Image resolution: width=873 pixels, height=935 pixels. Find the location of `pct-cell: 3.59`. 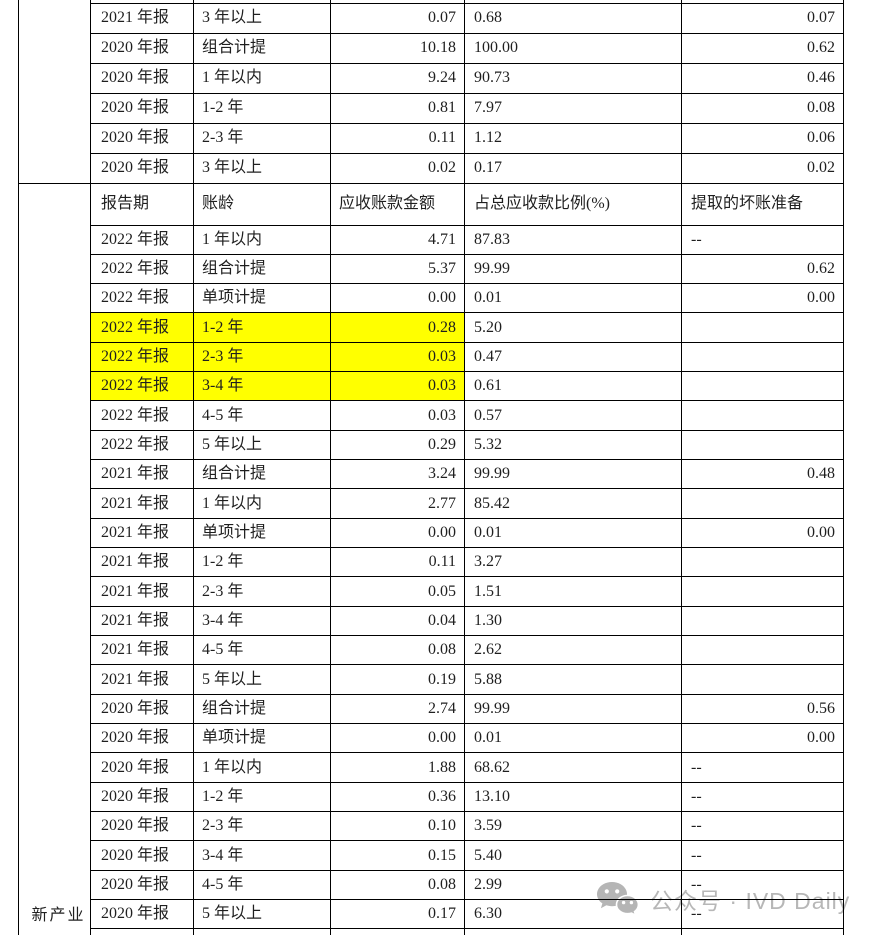

pct-cell: 3.59 is located at coordinates (573, 826).